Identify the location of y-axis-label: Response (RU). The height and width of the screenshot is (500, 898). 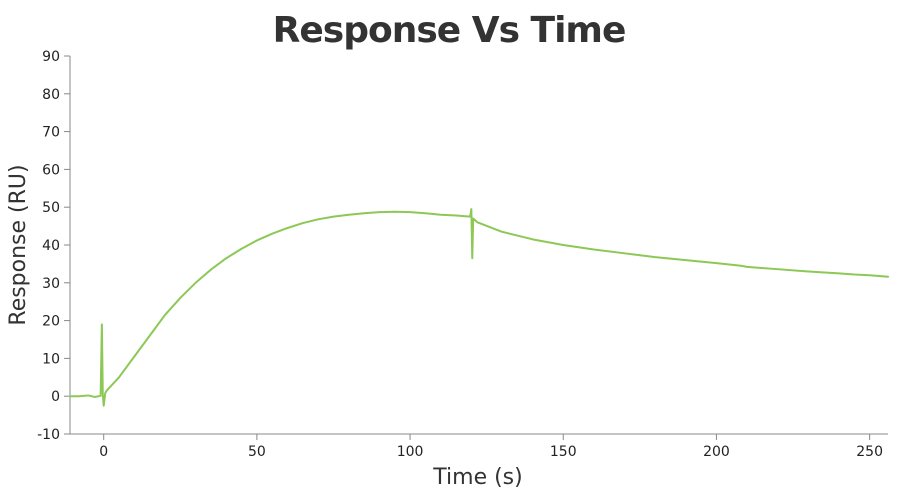
(18, 244).